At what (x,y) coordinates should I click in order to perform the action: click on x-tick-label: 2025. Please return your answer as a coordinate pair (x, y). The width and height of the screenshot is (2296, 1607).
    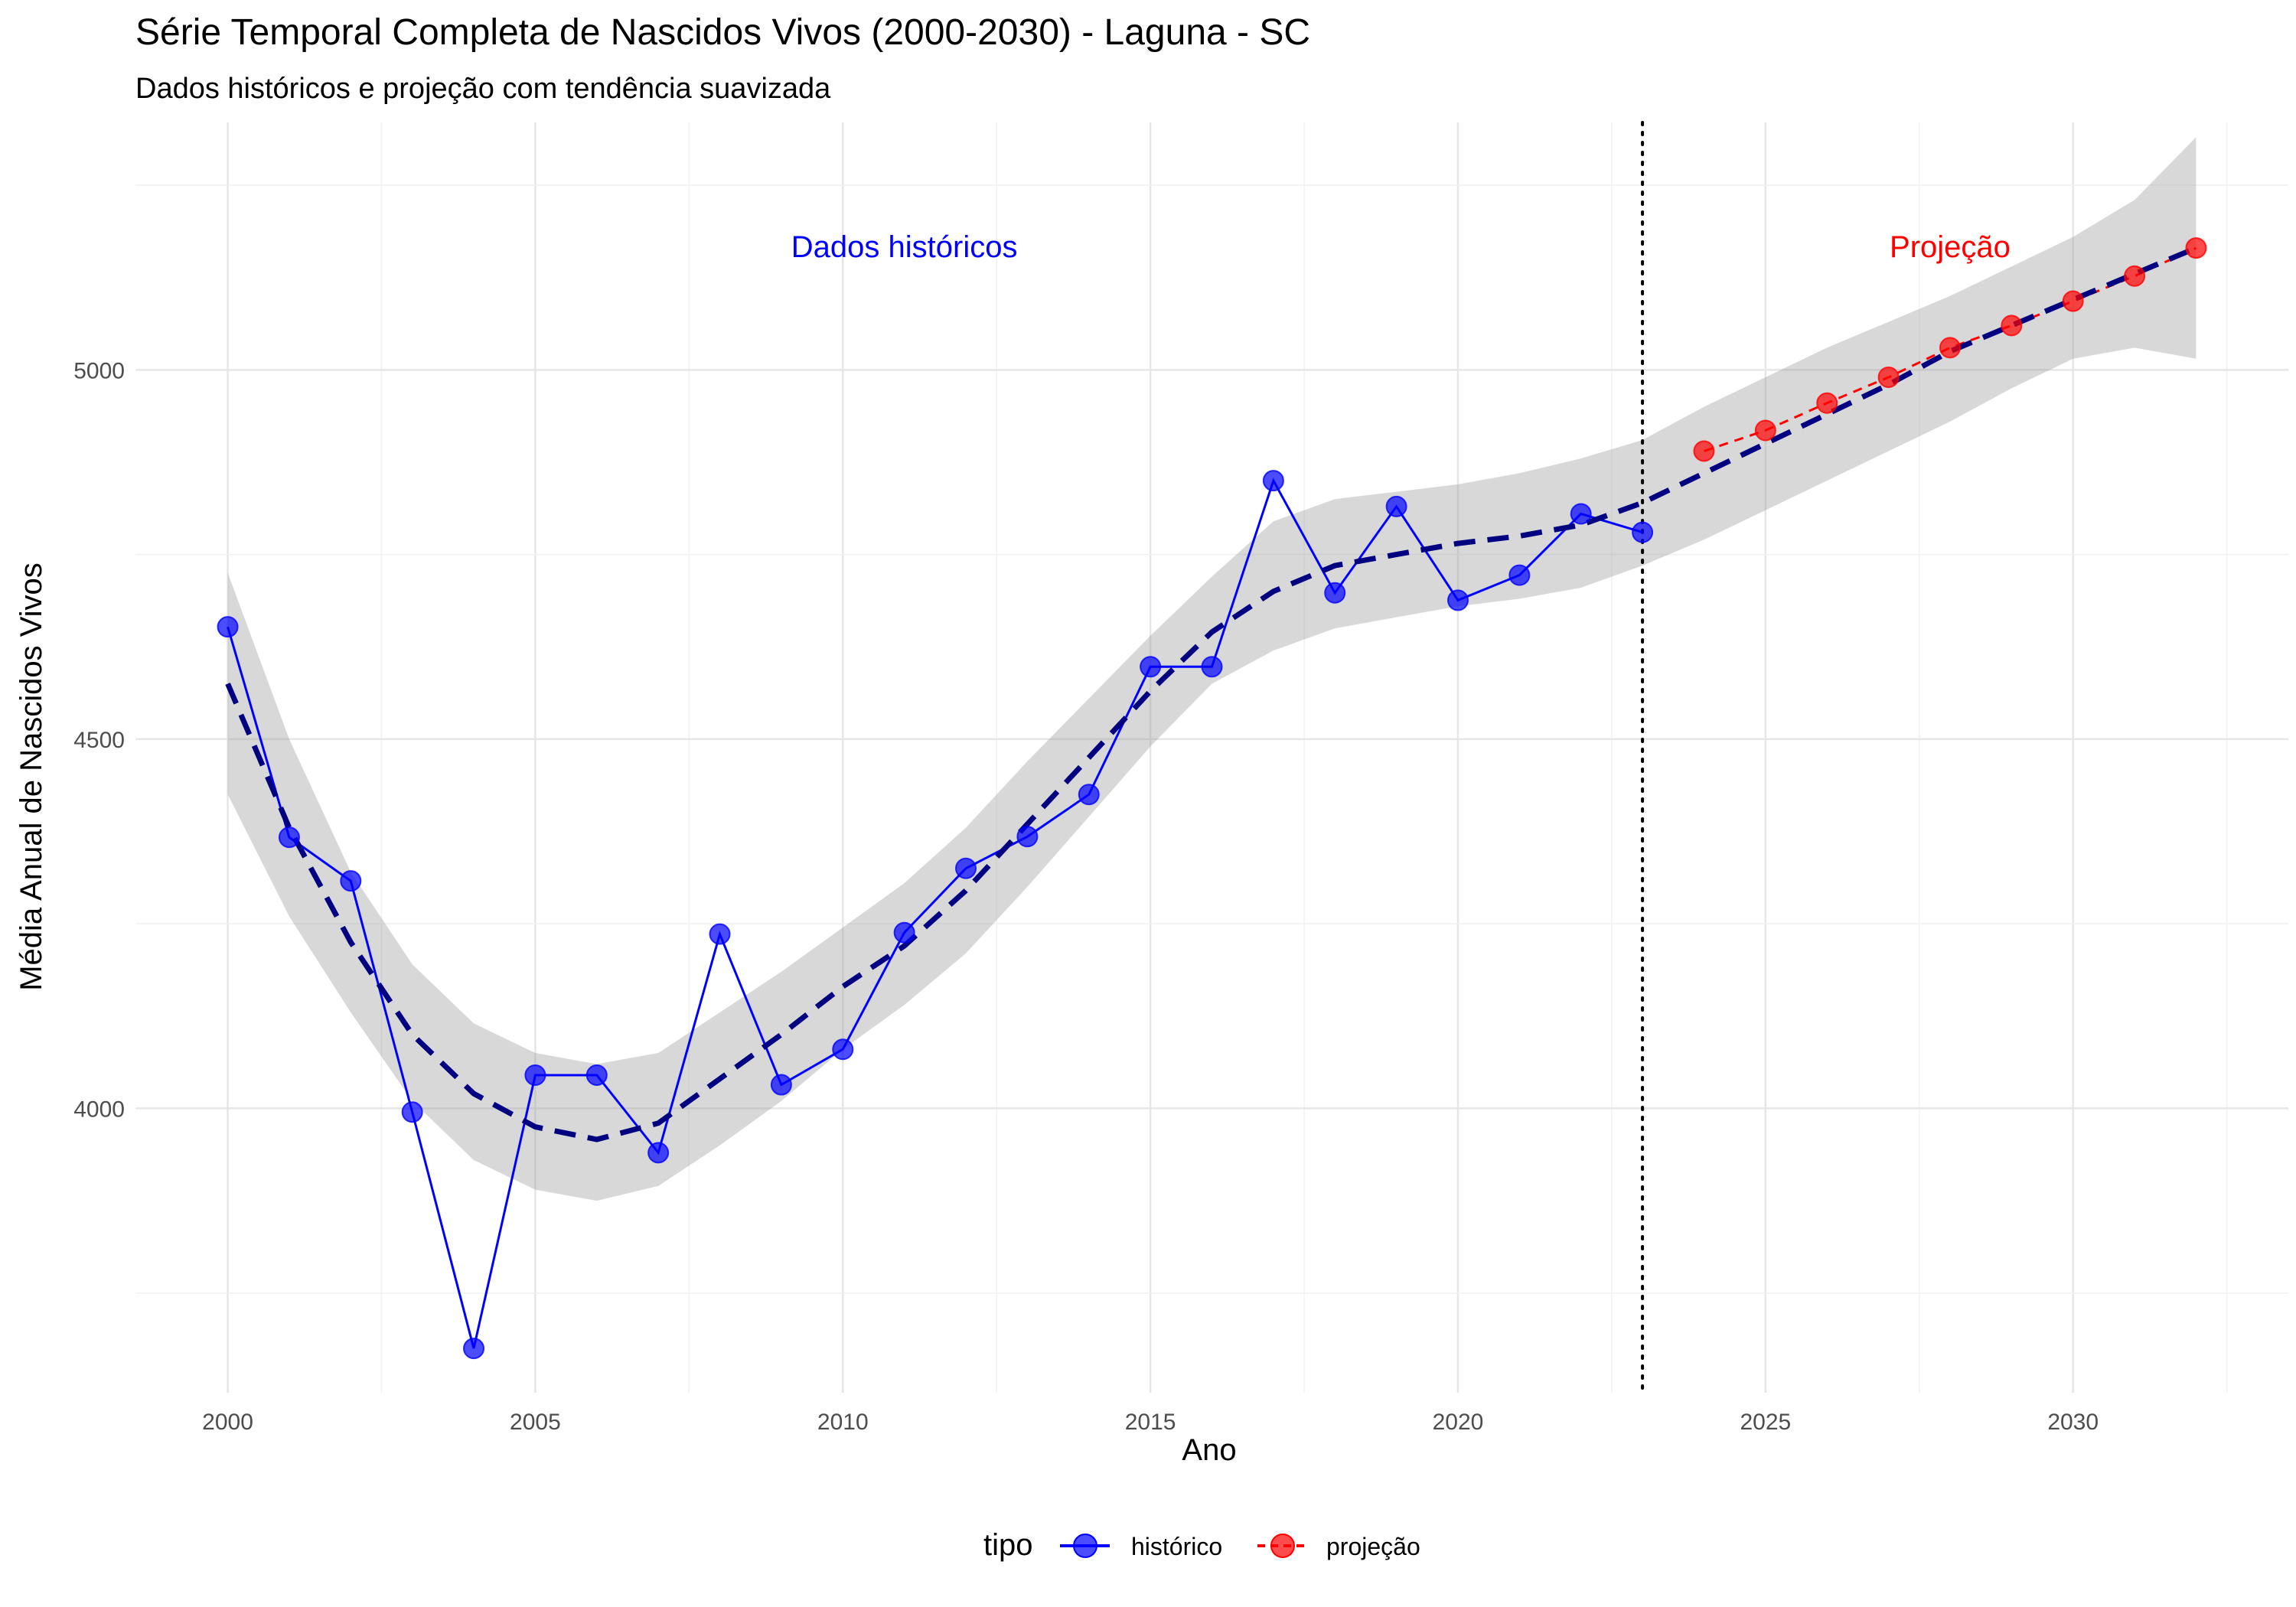
    Looking at the image, I should click on (1765, 1423).